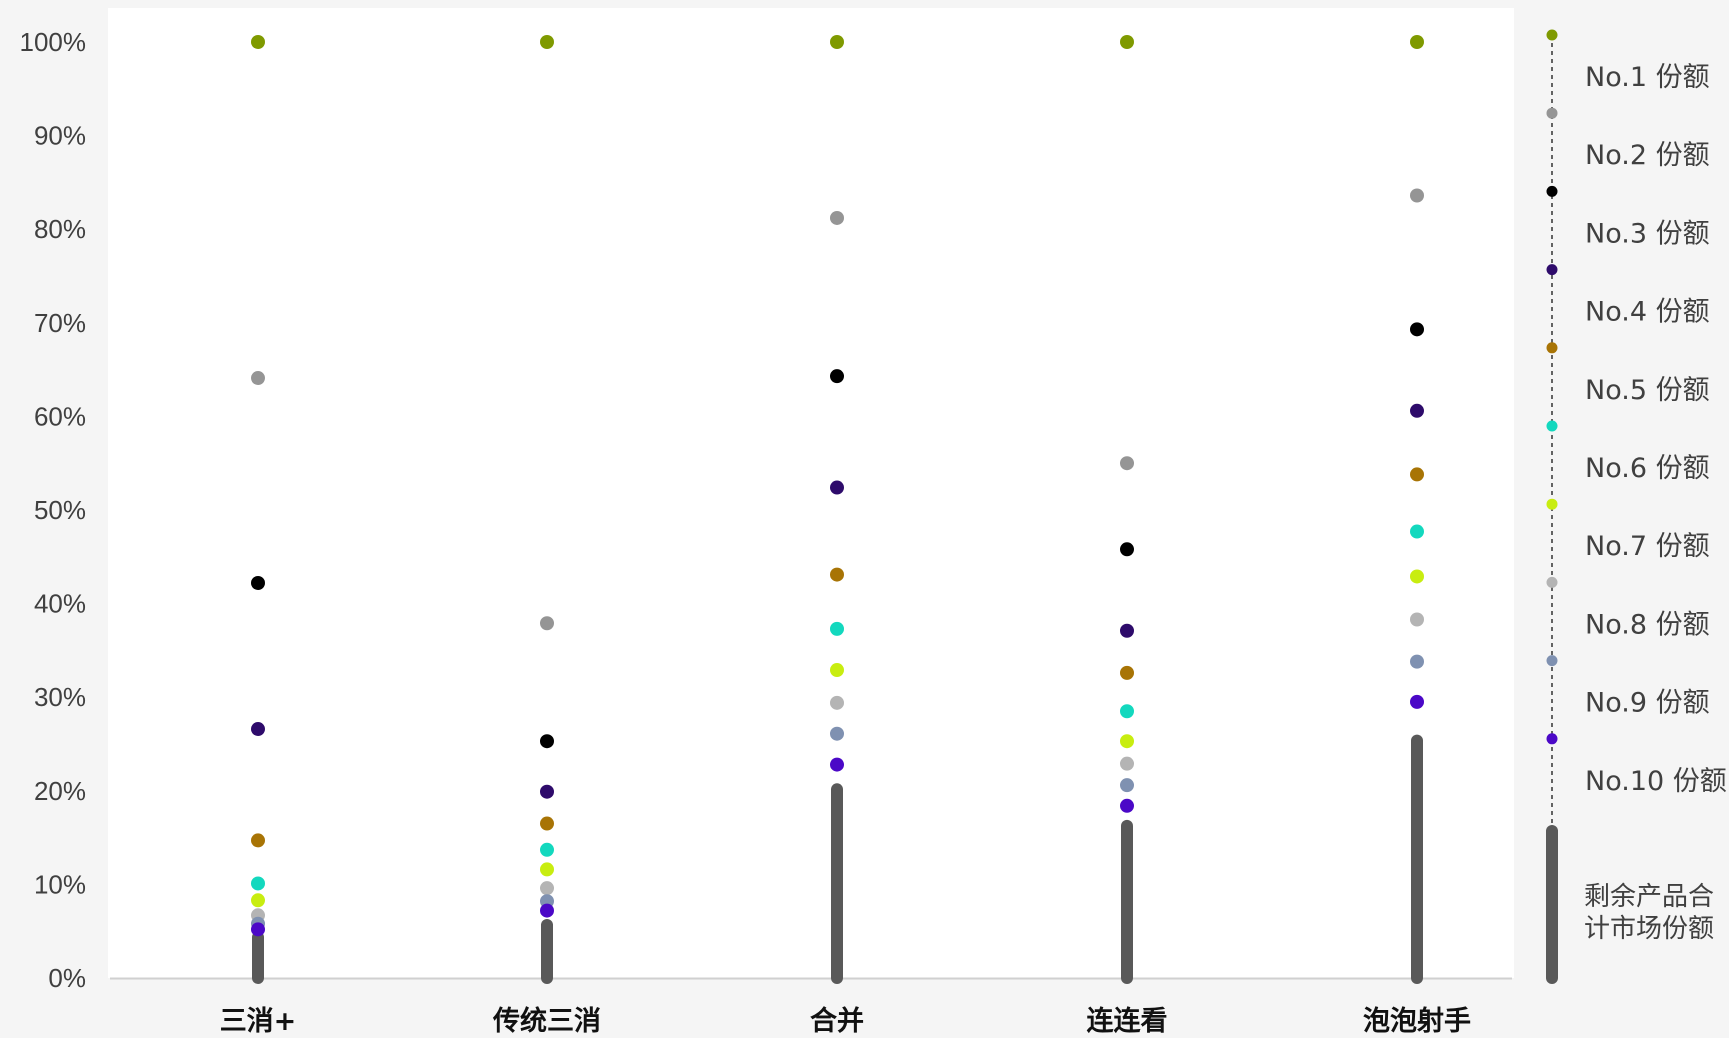 This screenshot has width=1729, height=1038. Describe the element at coordinates (546, 1021) in the screenshot. I see `x-tick-label: 传统三消` at that location.